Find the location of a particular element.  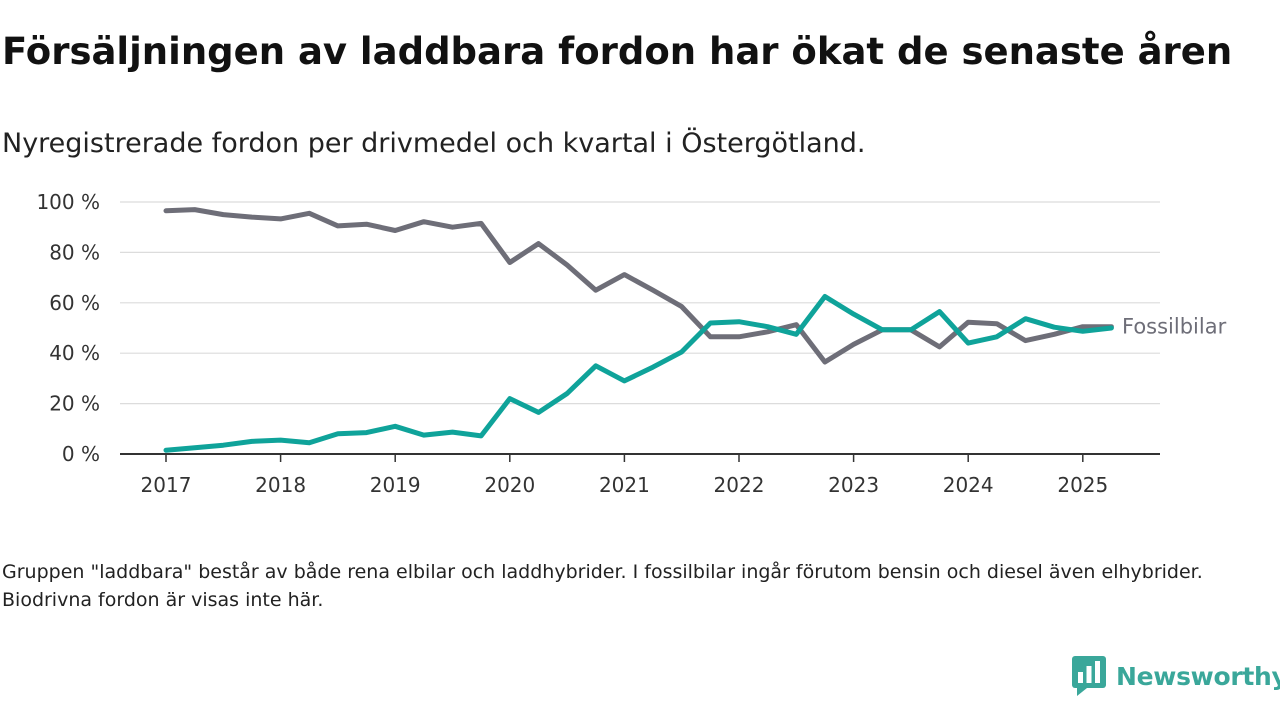

x-tick-label: 2023 is located at coordinates (853, 485).